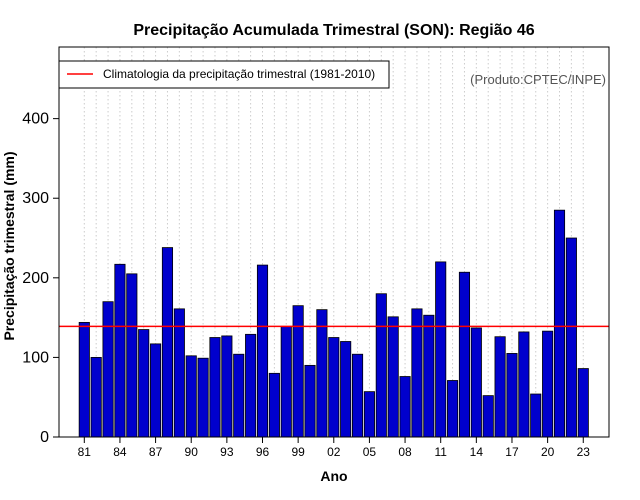 This screenshot has height=500, width=640. What do you see at coordinates (440, 452) in the screenshot?
I see `x-tick-label: 11` at bounding box center [440, 452].